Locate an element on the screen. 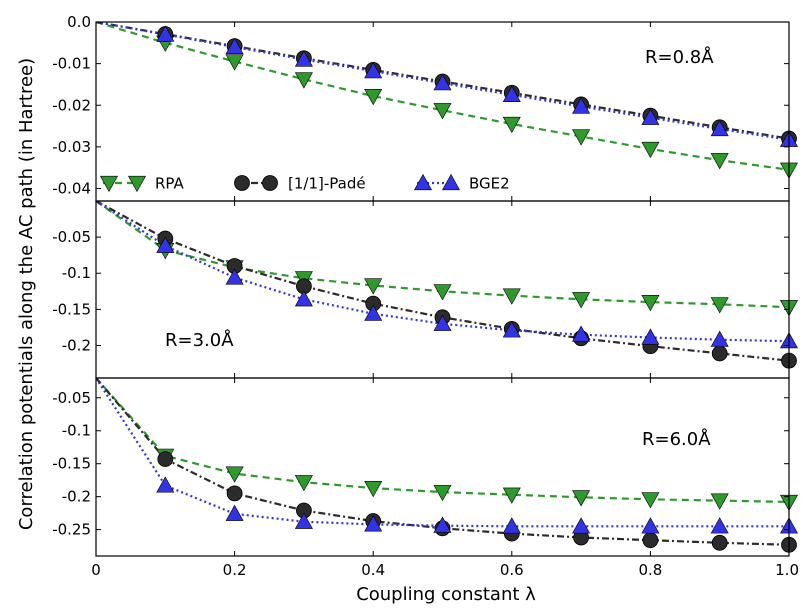  x-axis: 0 0.2 0.4 0.6 0.8 1.0 is located at coordinates (445, 570).